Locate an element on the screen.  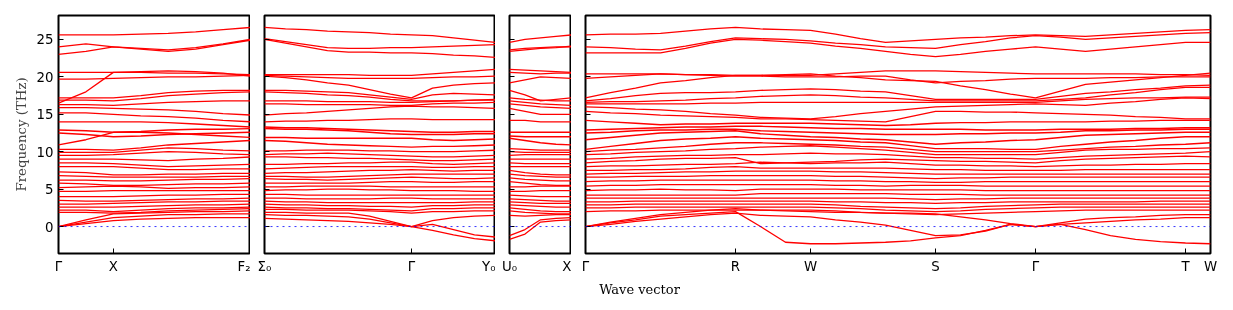
y-tick-label: 15 is located at coordinates (45, 115).